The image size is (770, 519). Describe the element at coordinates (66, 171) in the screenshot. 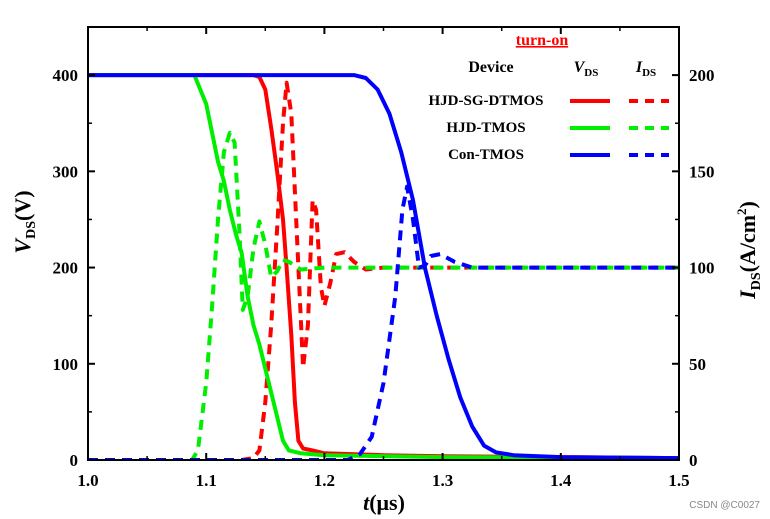

I see `y-left-tick-label: 300` at that location.